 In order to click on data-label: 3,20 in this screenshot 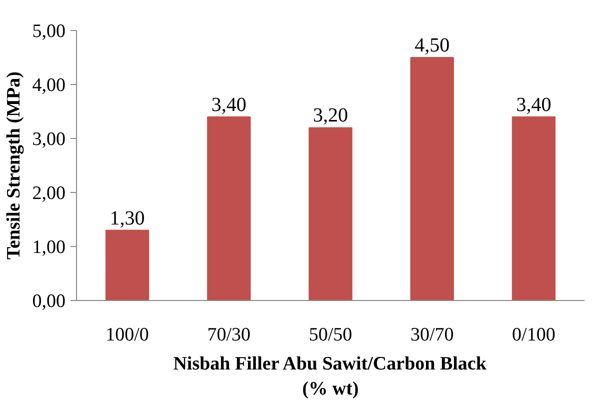, I will do `click(330, 115)`.